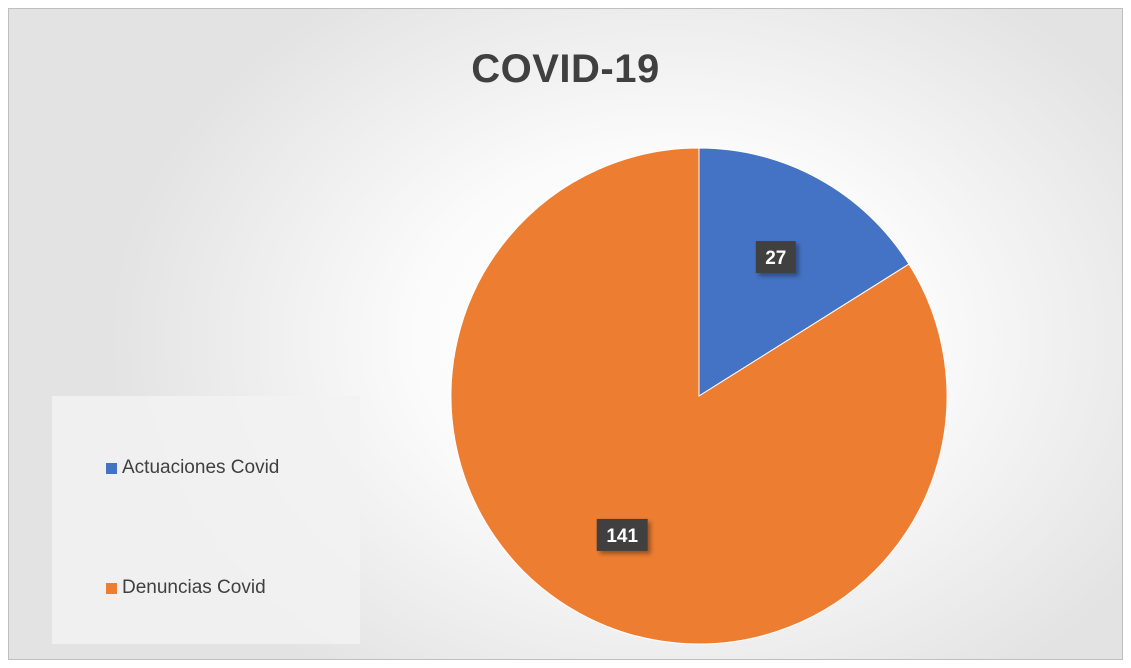  I want to click on legend-label-actuaciones: Actuaciones Covid, so click(201, 467).